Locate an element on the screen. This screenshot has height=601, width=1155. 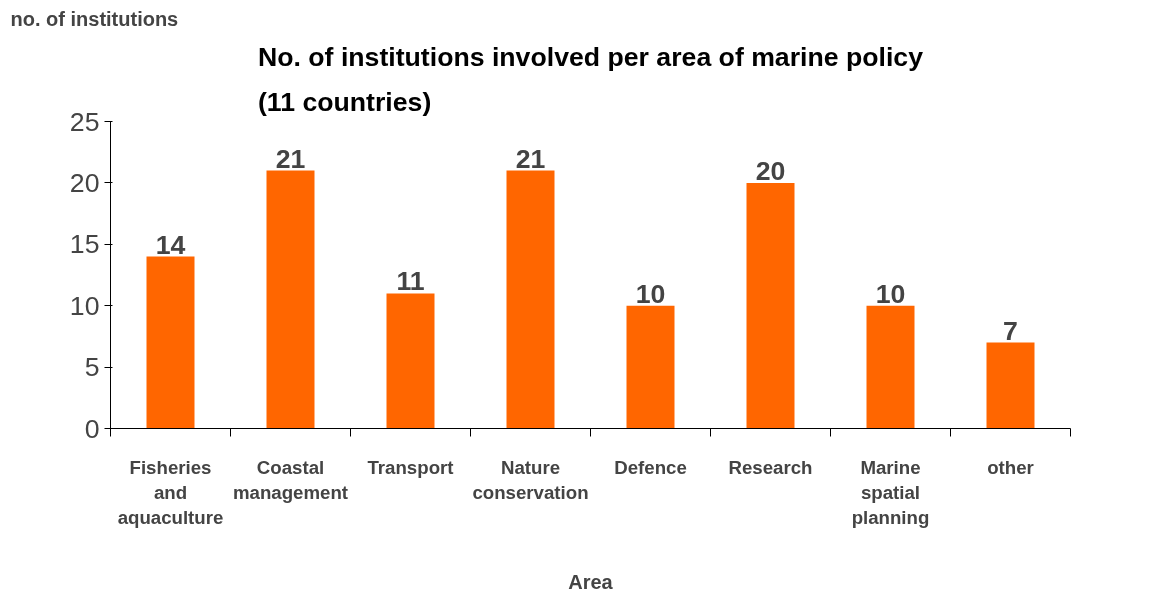
x-tick-label: Coastal management is located at coordinates (290, 479).